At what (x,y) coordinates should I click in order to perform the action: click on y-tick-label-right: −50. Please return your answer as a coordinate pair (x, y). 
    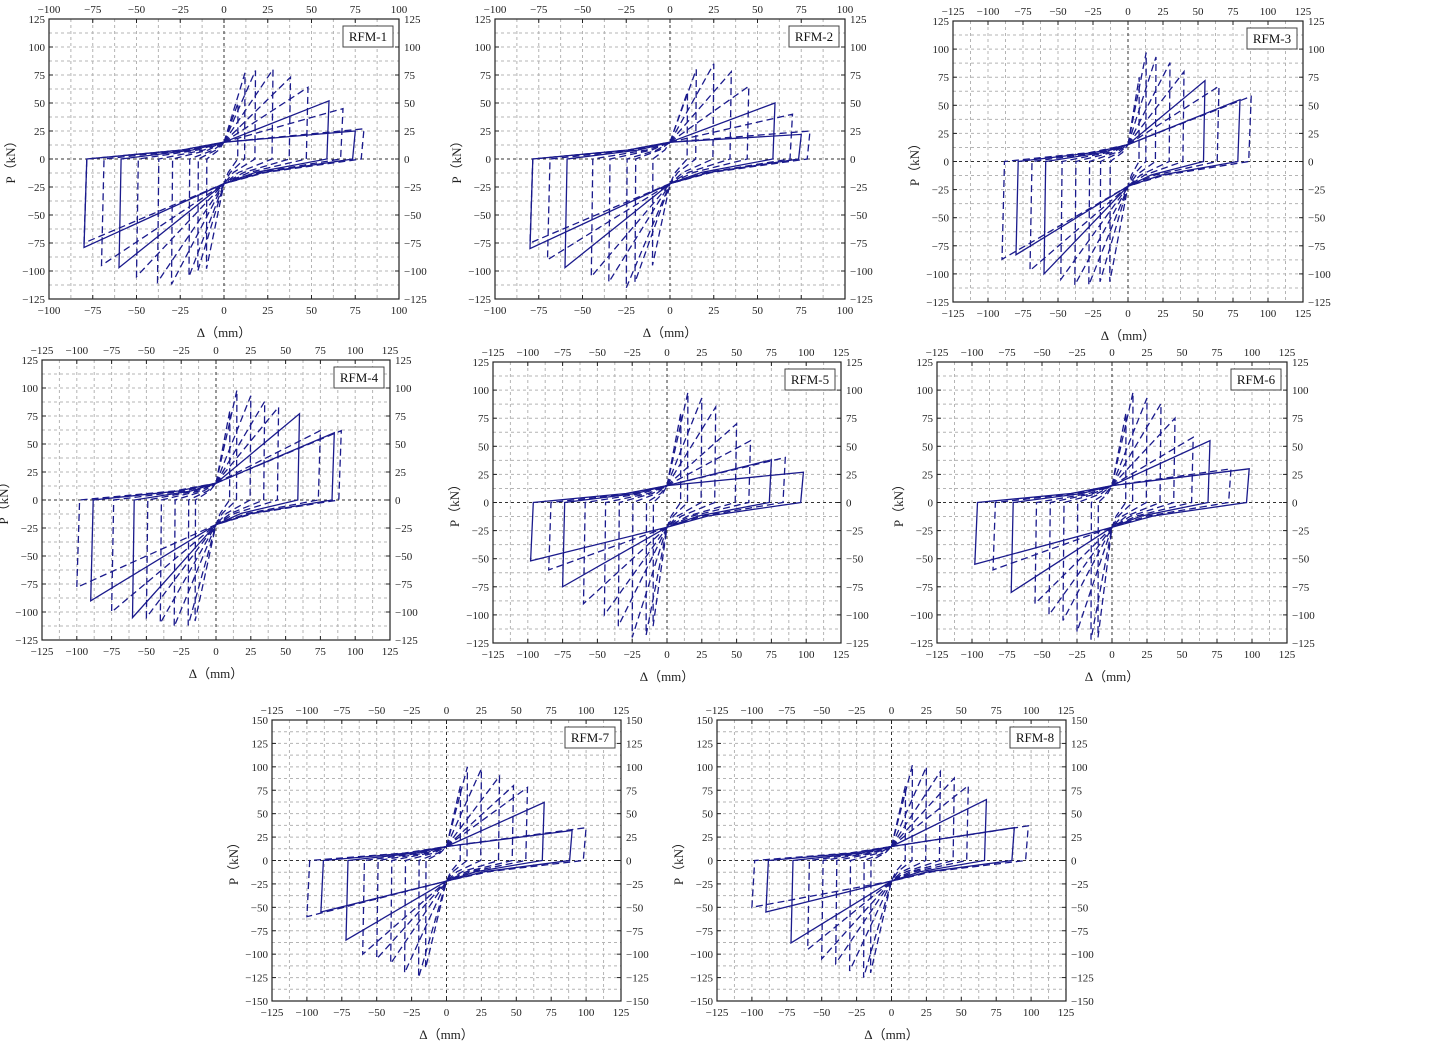
    Looking at the image, I should click on (1317, 219).